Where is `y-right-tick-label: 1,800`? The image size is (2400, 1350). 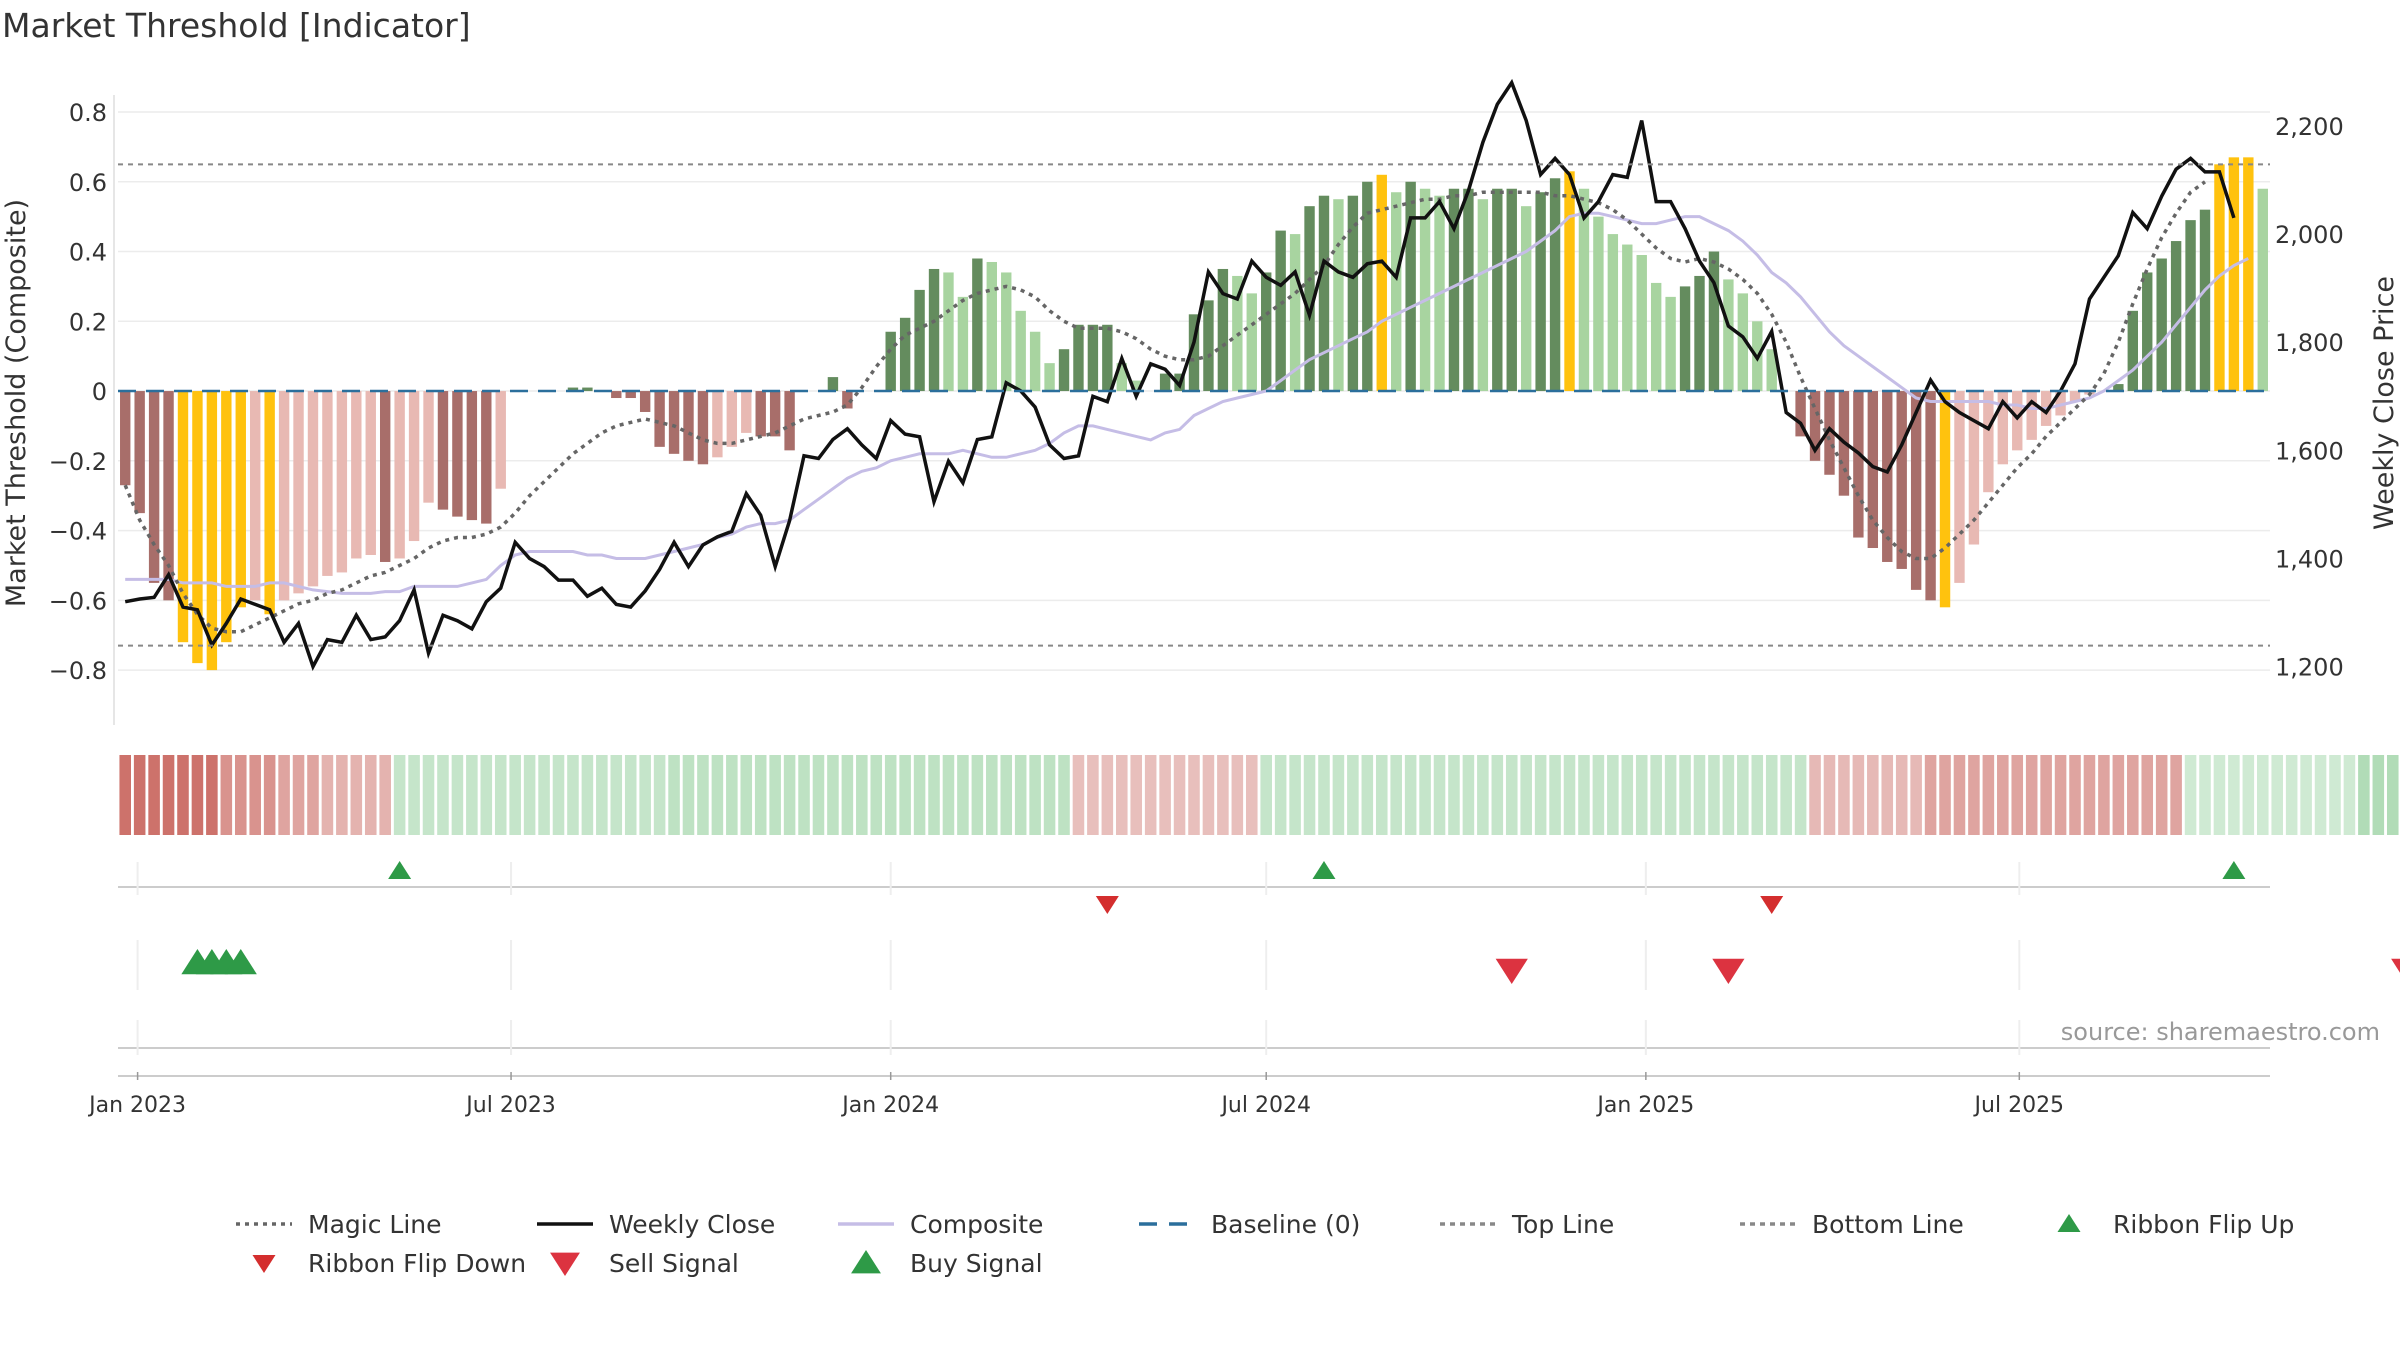 y-right-tick-label: 1,800 is located at coordinates (2309, 343).